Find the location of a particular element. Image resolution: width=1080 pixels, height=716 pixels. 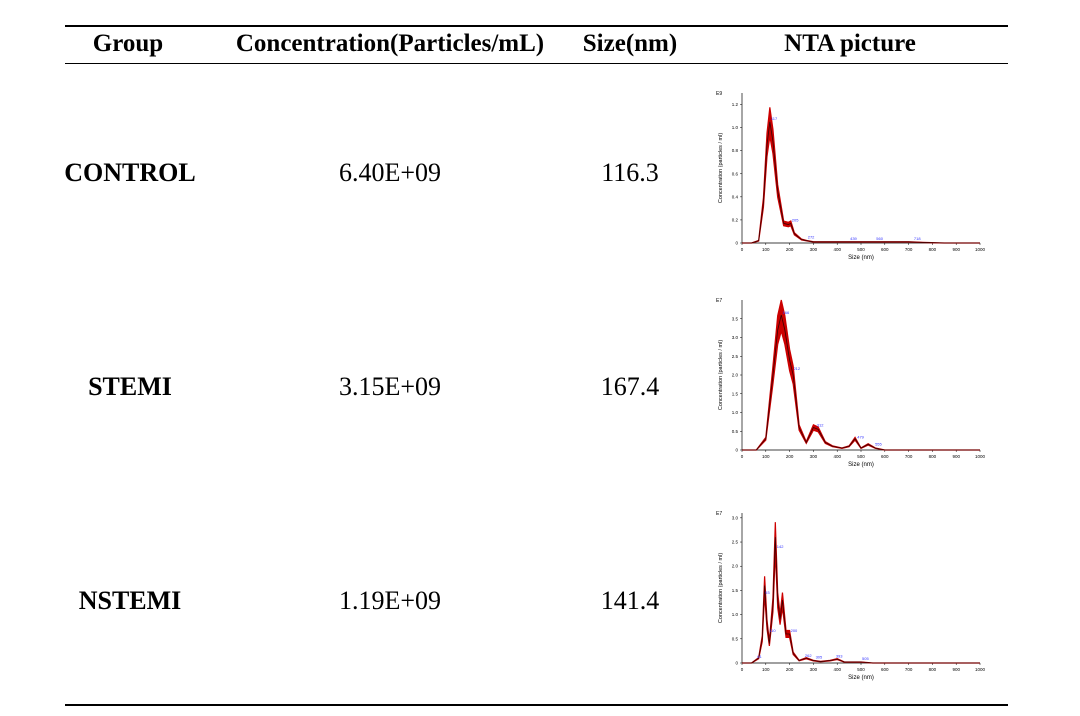

peak-label: 305 is located at coordinates (819, 657).